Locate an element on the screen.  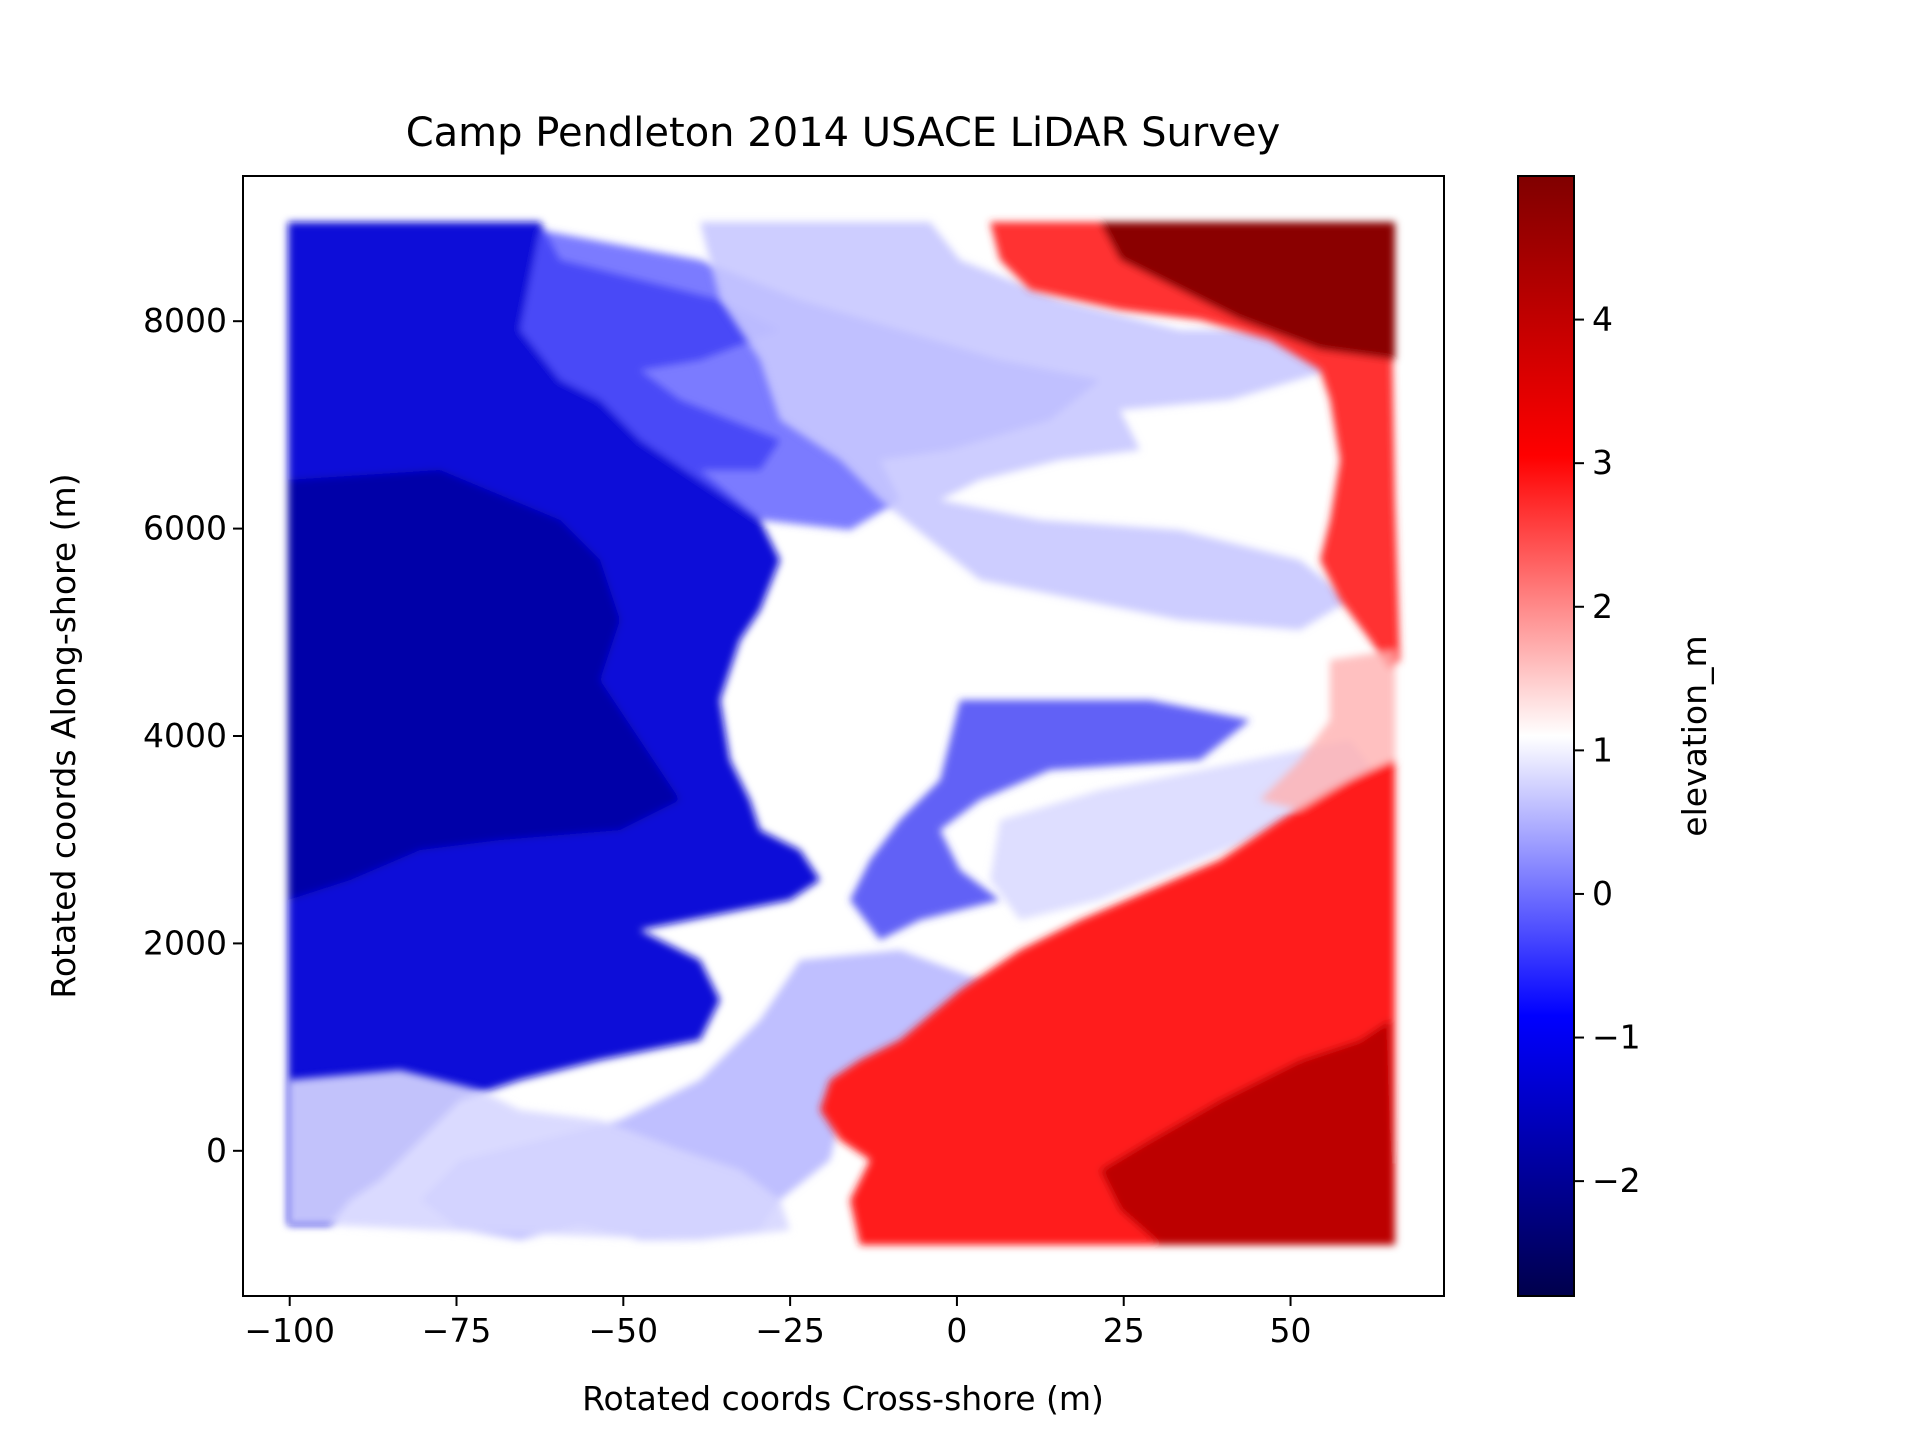
colorbar-tick-label: 1 is located at coordinates (1602, 749).